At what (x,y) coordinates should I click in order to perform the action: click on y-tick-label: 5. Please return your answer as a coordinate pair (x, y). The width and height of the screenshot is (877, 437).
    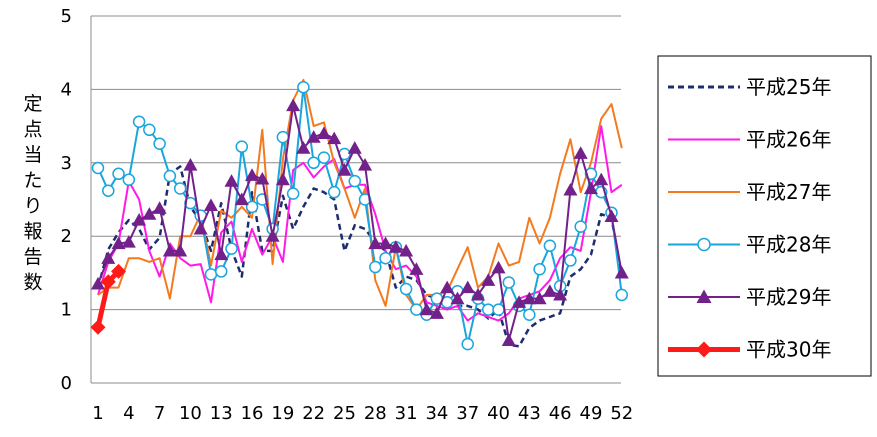
    Looking at the image, I should click on (66, 16).